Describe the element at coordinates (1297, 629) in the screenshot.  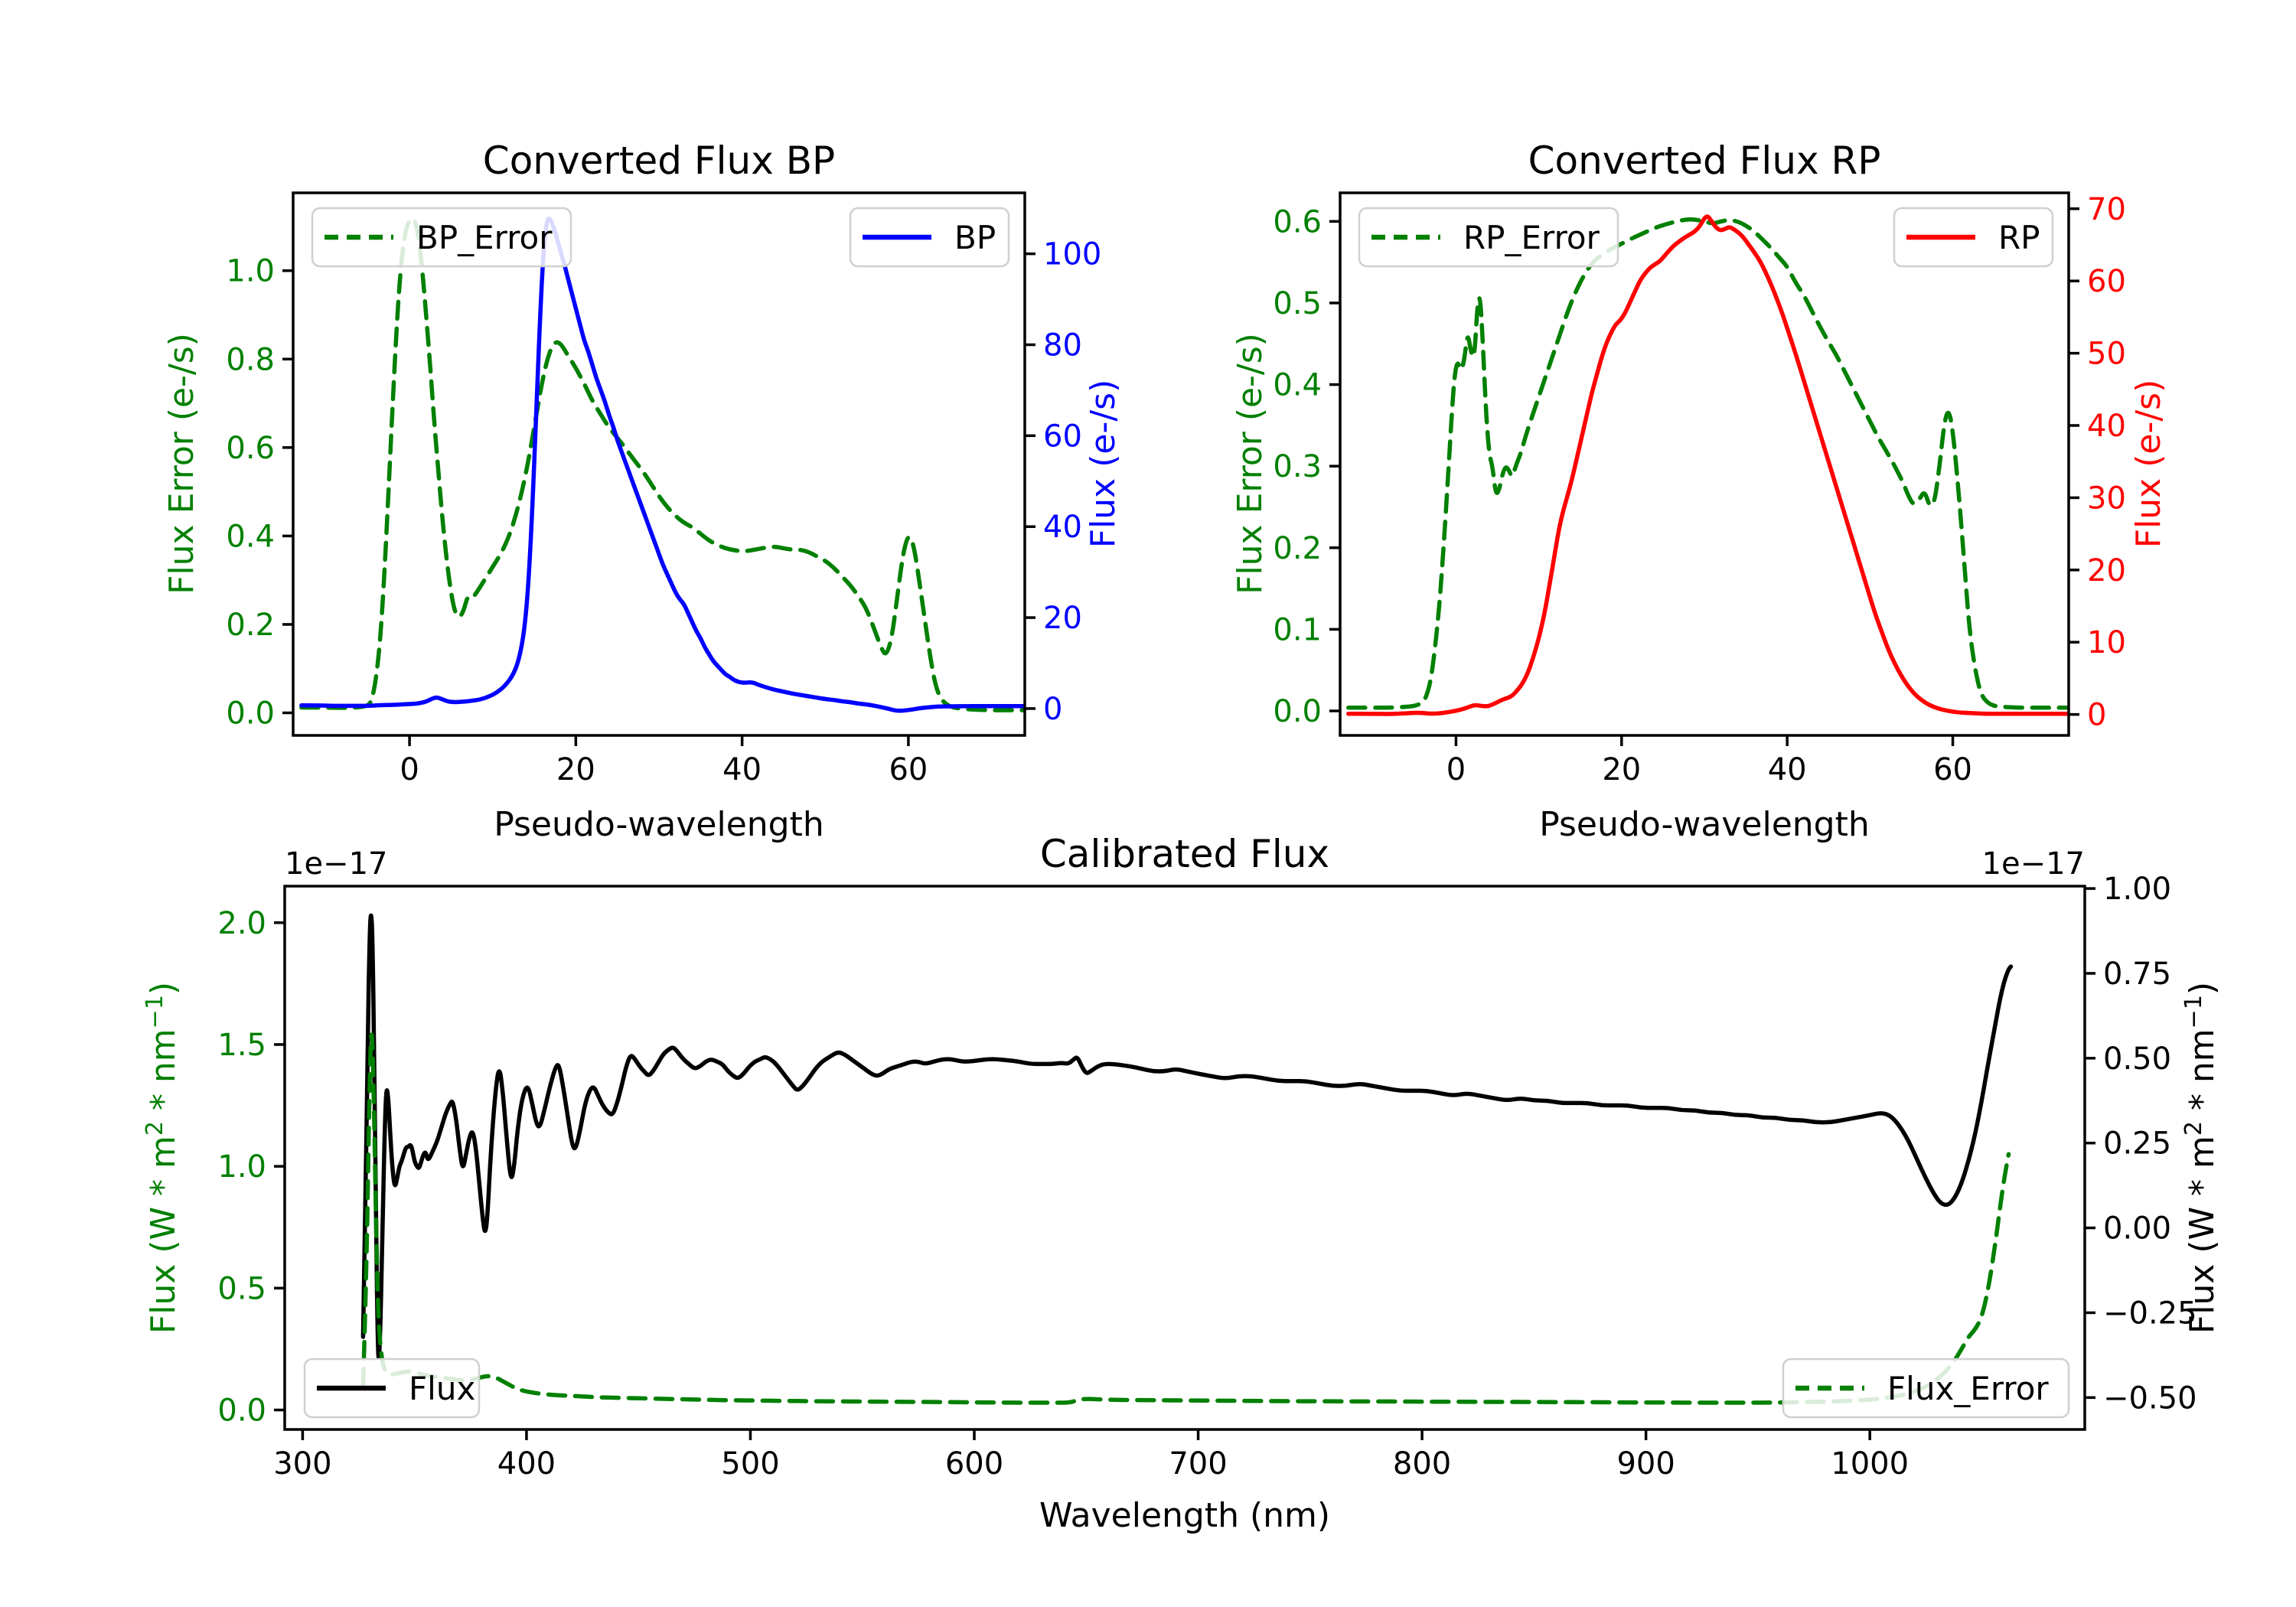
I see `y-tick-label-left: 0.1` at that location.